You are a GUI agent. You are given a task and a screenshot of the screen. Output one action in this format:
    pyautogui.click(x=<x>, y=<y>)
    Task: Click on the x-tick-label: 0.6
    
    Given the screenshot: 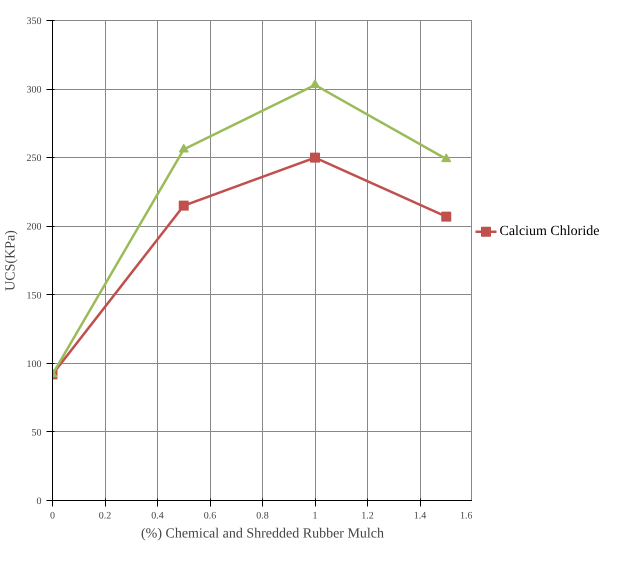 What is the action you would take?
    pyautogui.click(x=210, y=516)
    